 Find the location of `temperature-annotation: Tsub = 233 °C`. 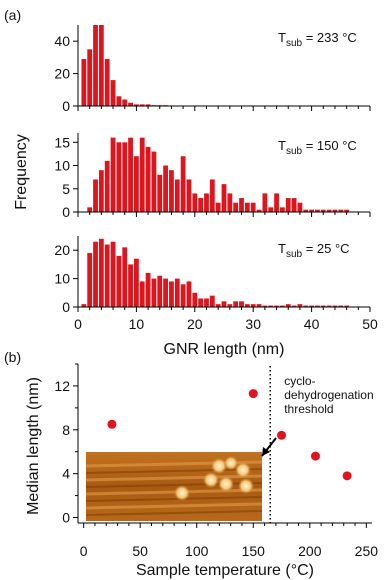

temperature-annotation: Tsub = 233 °C is located at coordinates (317, 39).